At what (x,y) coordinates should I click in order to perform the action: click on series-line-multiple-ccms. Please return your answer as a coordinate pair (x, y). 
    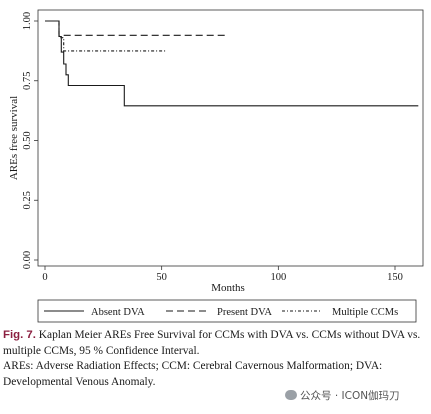
    Looking at the image, I should click on (106, 36).